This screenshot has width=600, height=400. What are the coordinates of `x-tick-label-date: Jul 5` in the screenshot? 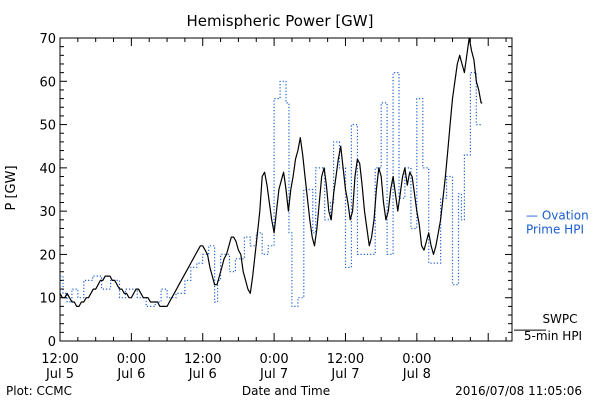 It's located at (59, 374).